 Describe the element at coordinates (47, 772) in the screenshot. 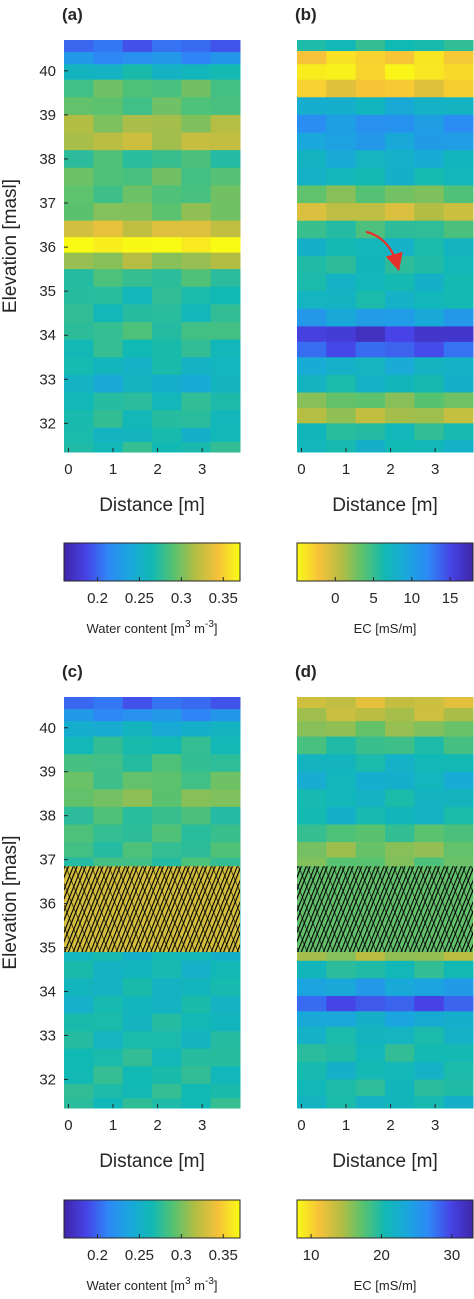

I see `y-tick-label: 39` at that location.